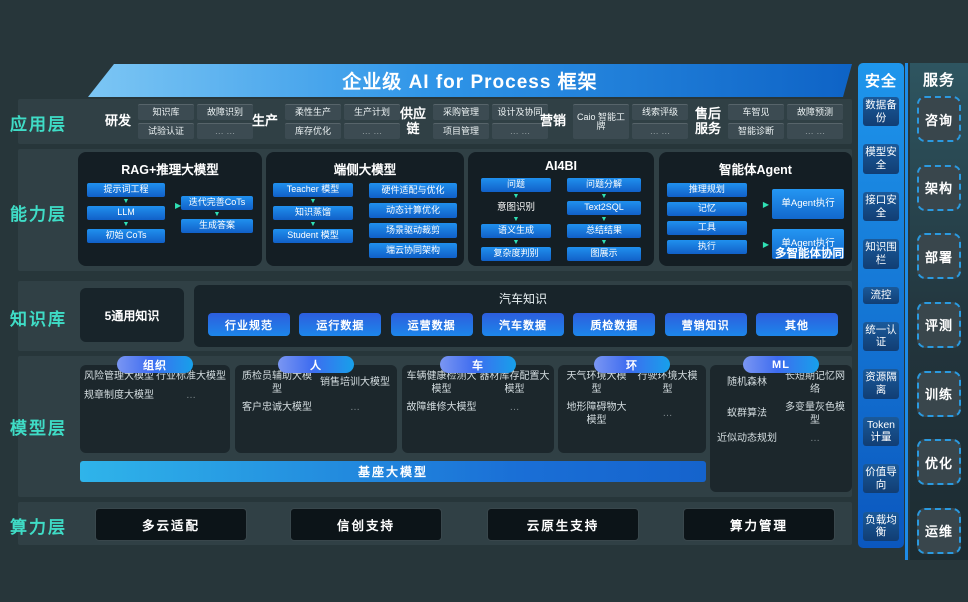 The image size is (968, 602). What do you see at coordinates (355, 383) in the screenshot?
I see `model-item: 销售培训大模型` at bounding box center [355, 383].